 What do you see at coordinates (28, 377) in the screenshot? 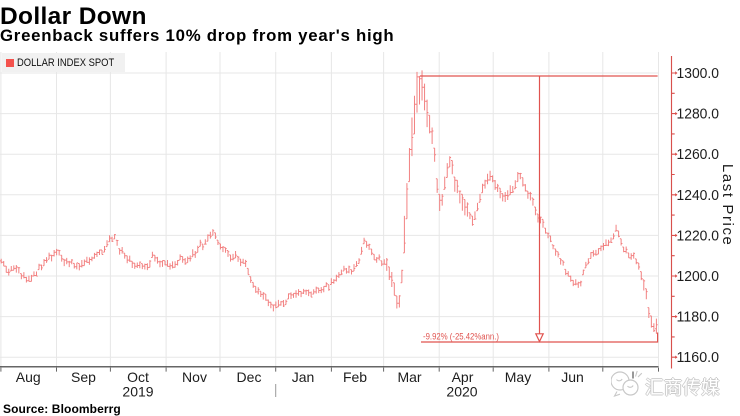
I see `svg-text: Aug` at bounding box center [28, 377].